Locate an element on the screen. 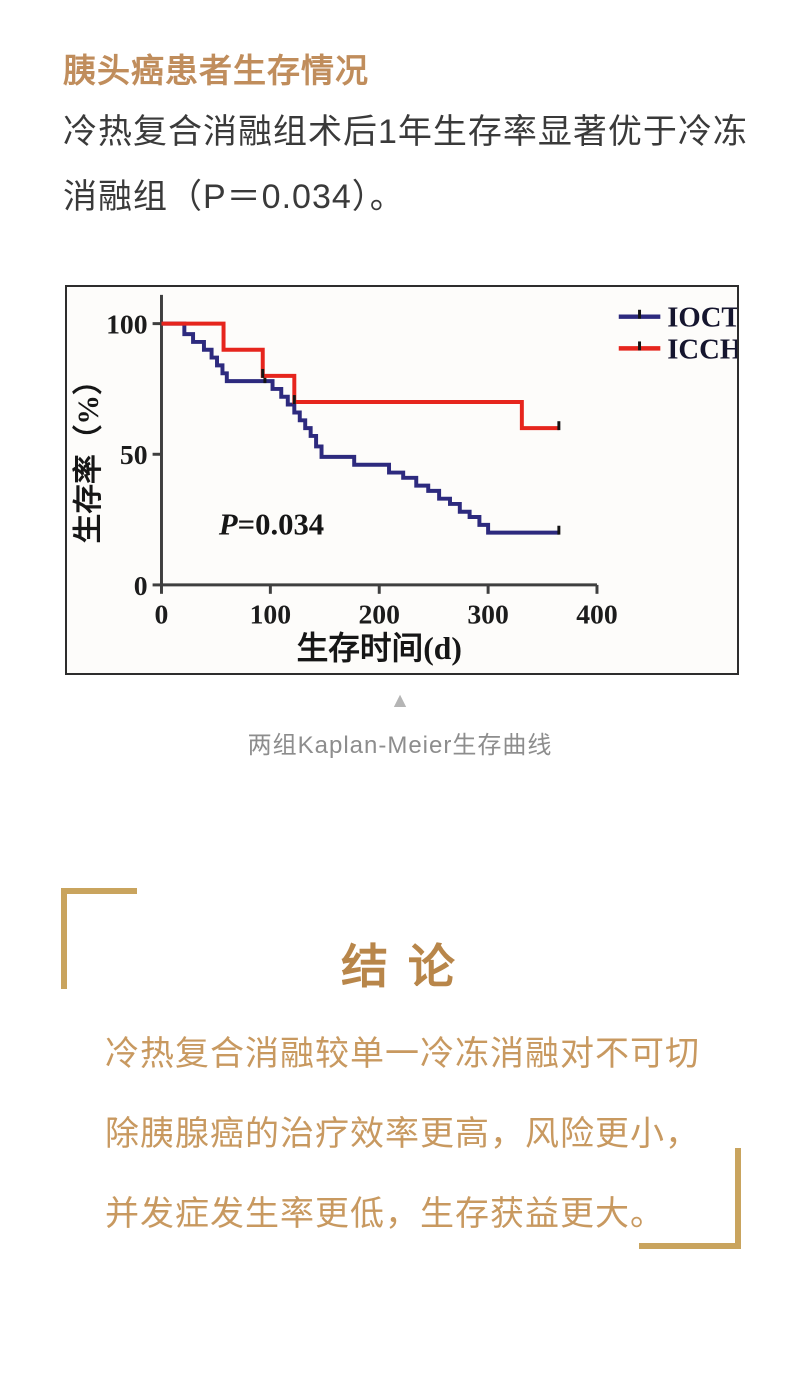 The height and width of the screenshot is (1378, 800). conclusion-heading: 结 论 is located at coordinates (400, 968).